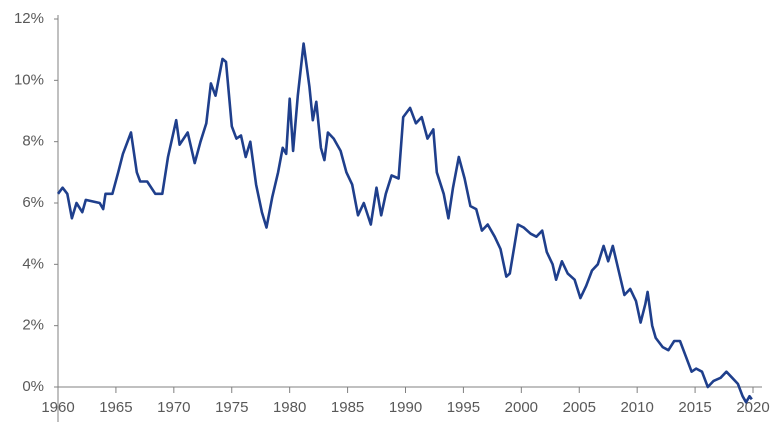  I want to click on y-tick-label: 10%, so click(29, 79).